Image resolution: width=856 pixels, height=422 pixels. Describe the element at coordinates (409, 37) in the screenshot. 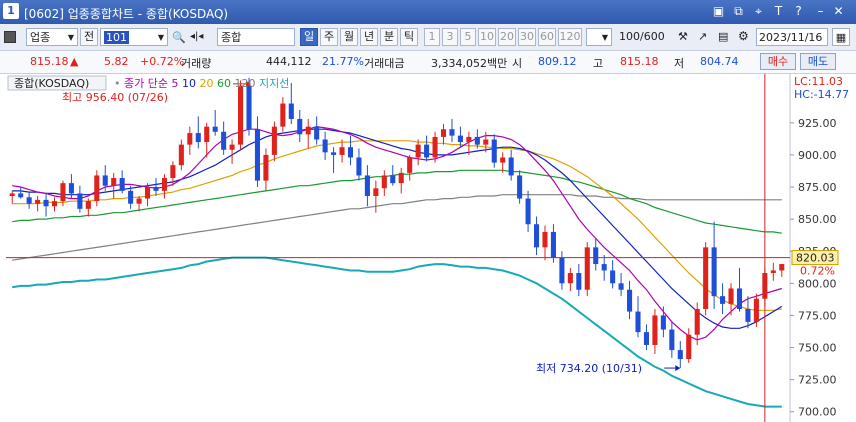

I see `period-tick: 틱` at that location.